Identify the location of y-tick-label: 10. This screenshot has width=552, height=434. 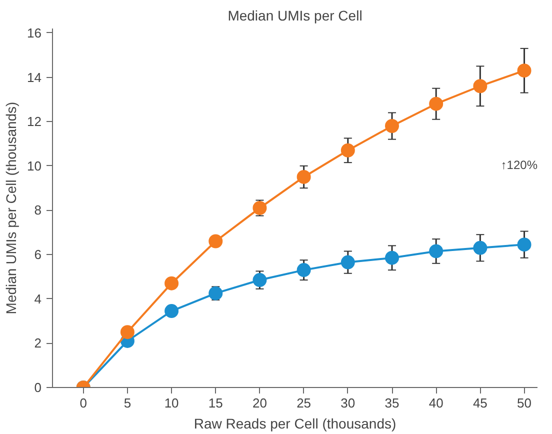
(34, 166).